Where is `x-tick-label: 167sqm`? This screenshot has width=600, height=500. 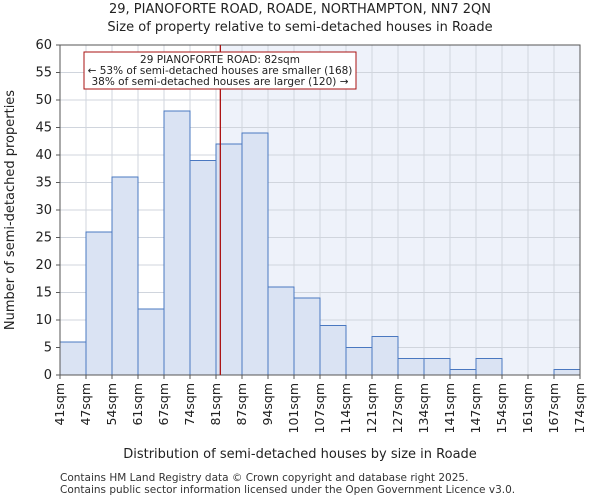 x-tick-label: 167sqm is located at coordinates (553, 408).